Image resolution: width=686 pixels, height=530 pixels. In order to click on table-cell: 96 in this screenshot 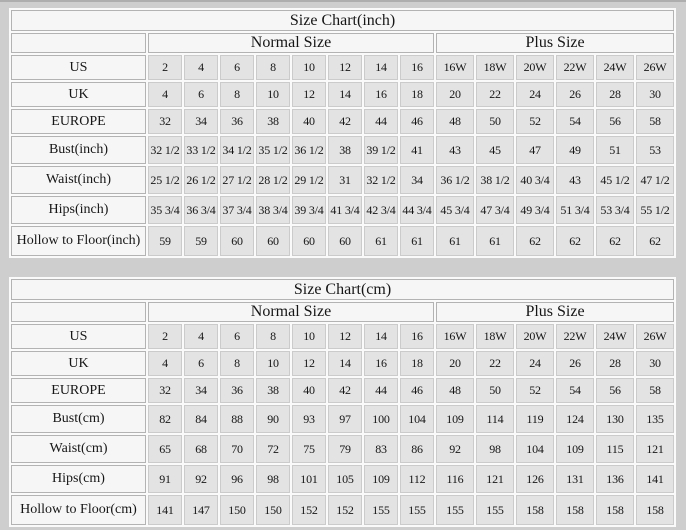, I will do `click(237, 479)`.